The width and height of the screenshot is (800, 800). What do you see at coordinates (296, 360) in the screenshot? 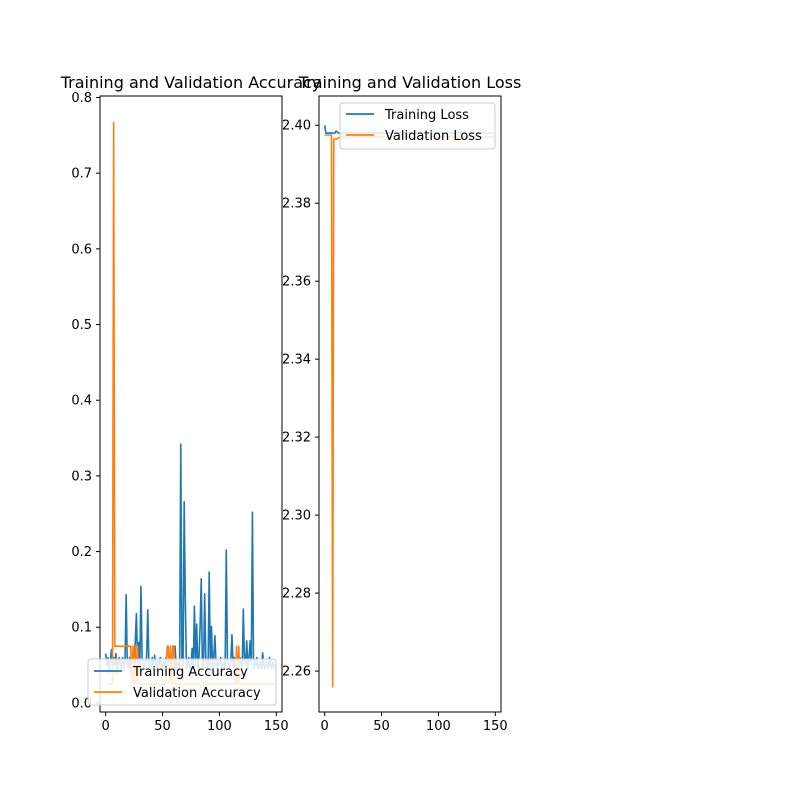
I see `loss-y-tick-label: 2.34` at bounding box center [296, 360].